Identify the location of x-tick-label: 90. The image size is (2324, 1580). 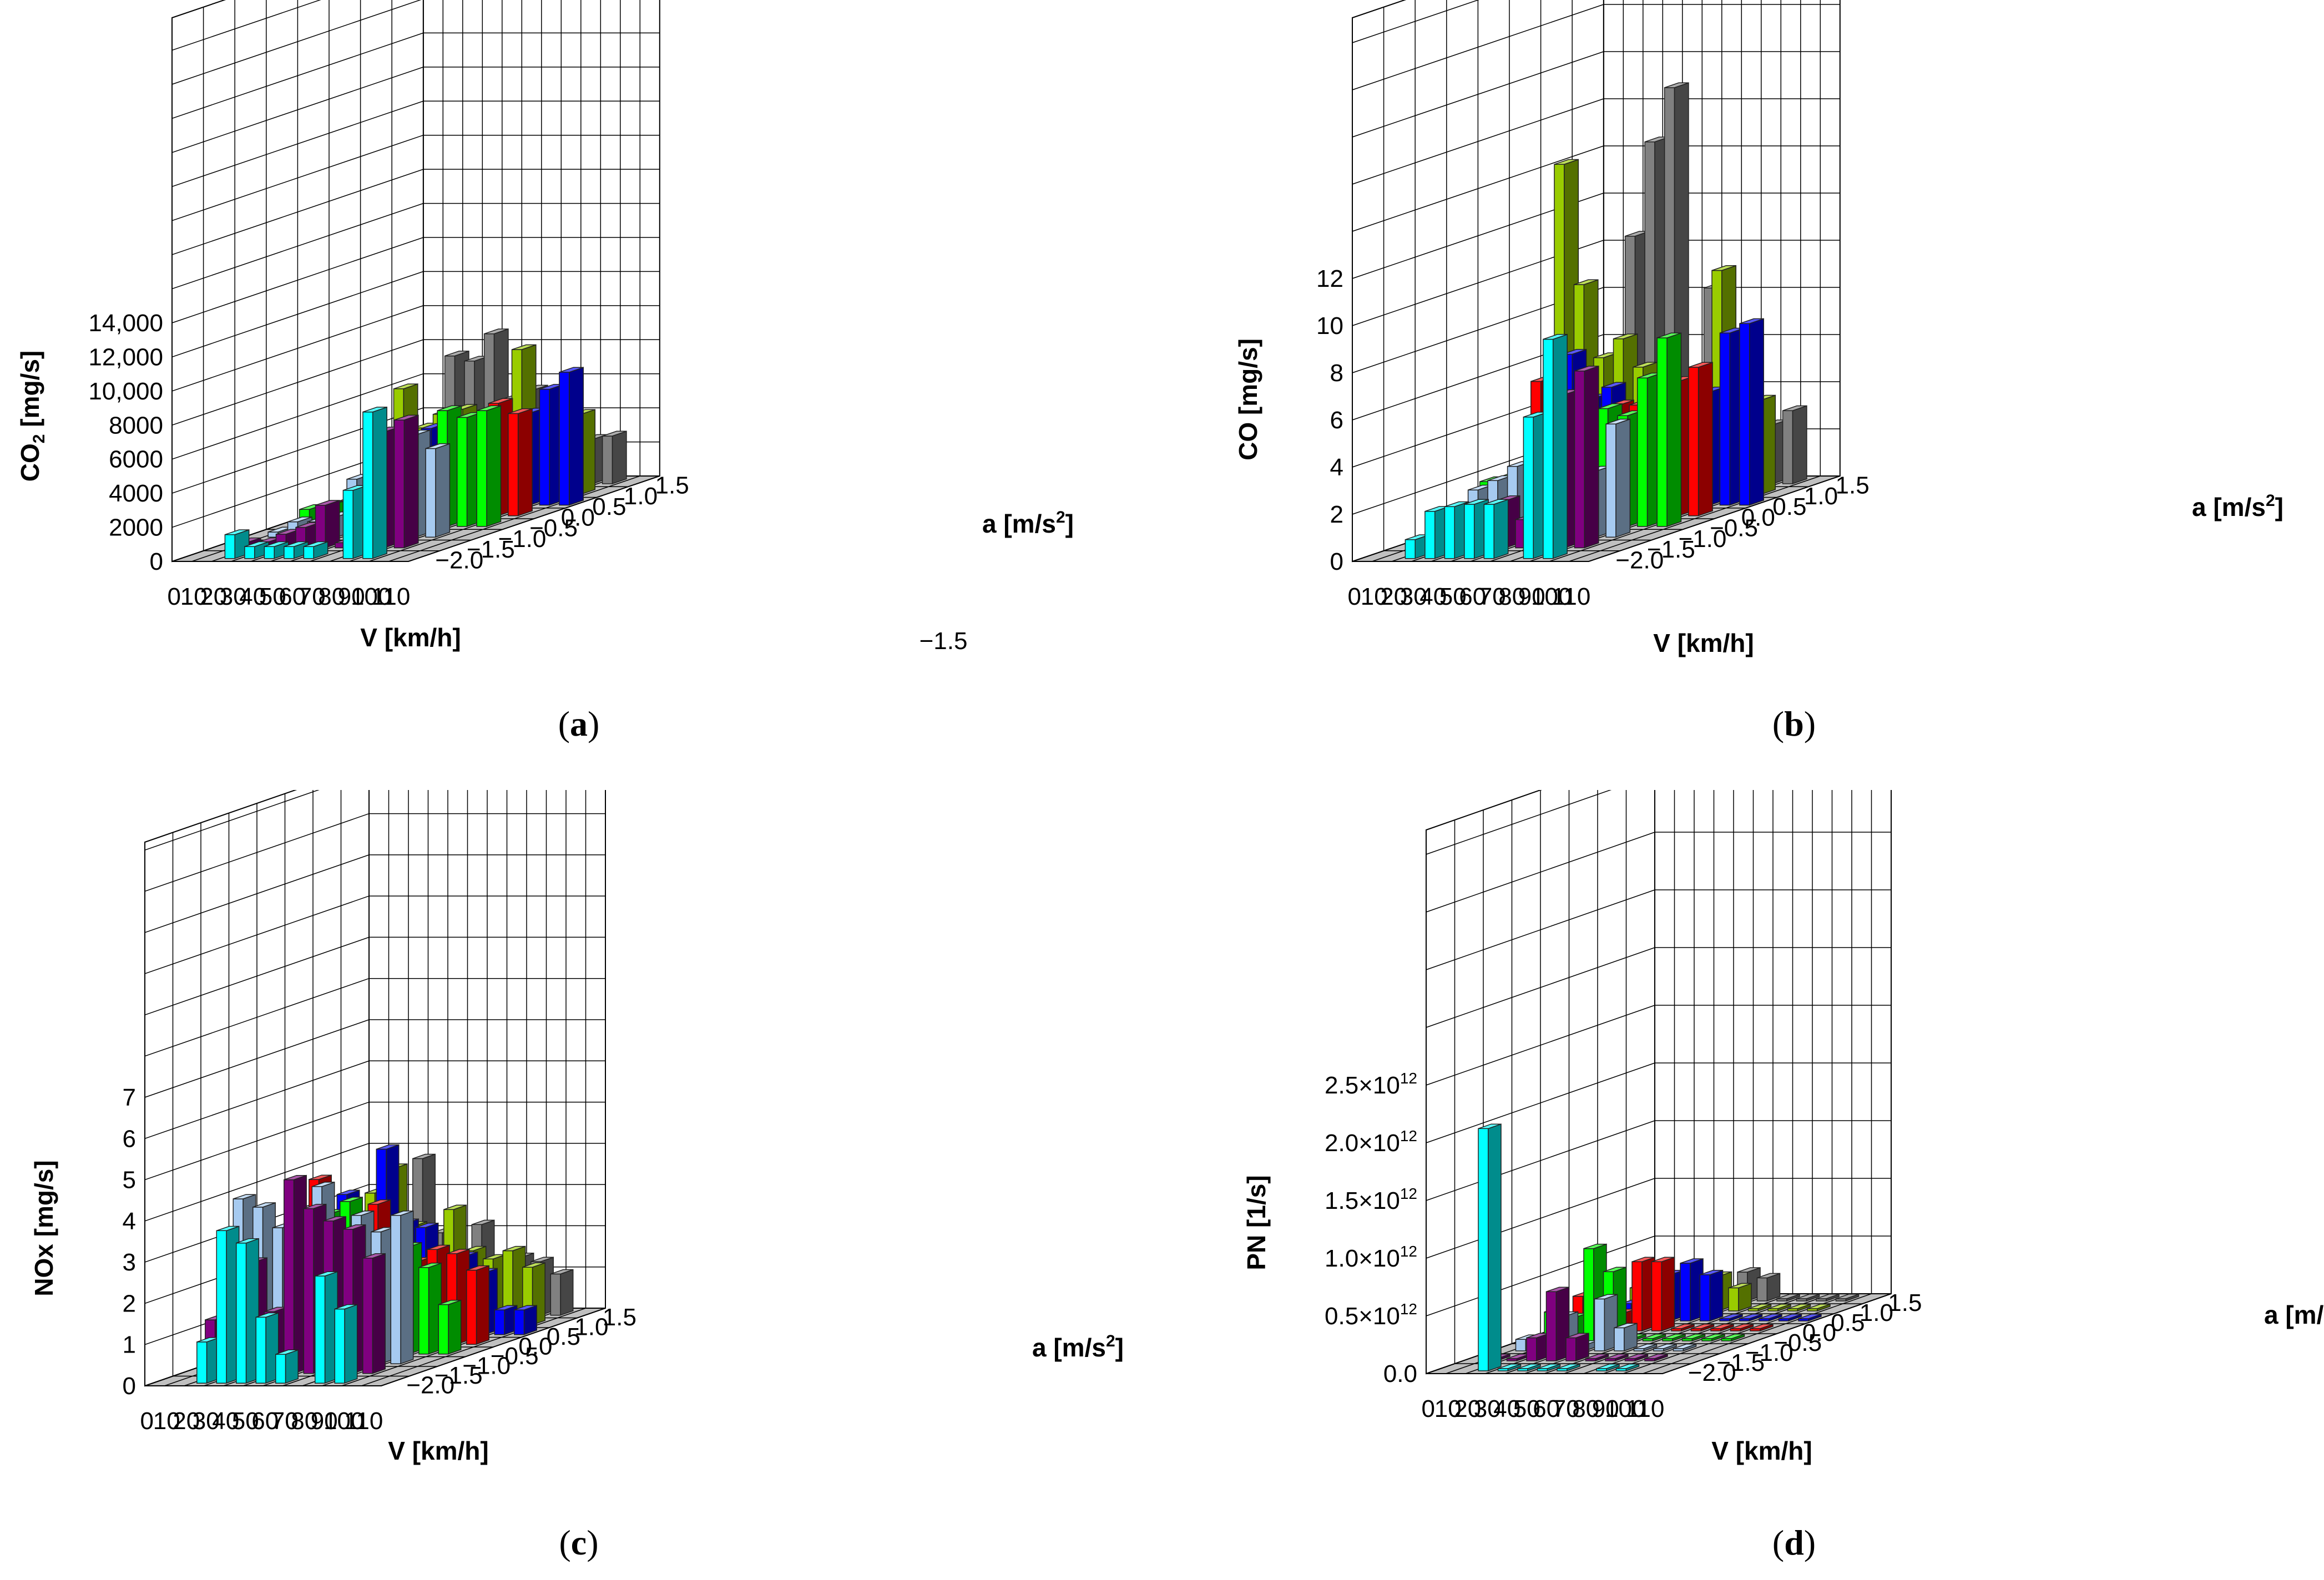
(351, 596).